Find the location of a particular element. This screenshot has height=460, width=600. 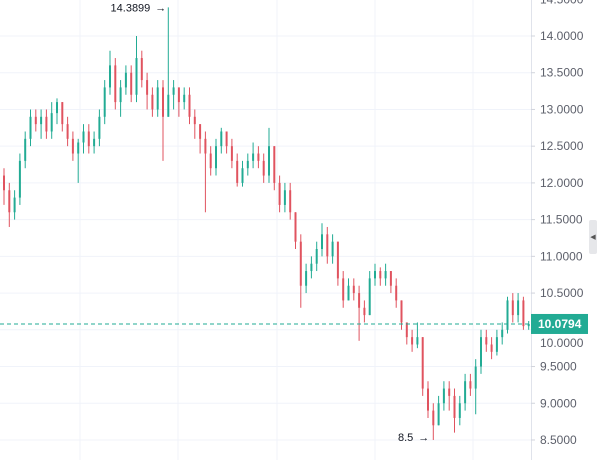

triangle-left-icon: ◀ is located at coordinates (593, 237).